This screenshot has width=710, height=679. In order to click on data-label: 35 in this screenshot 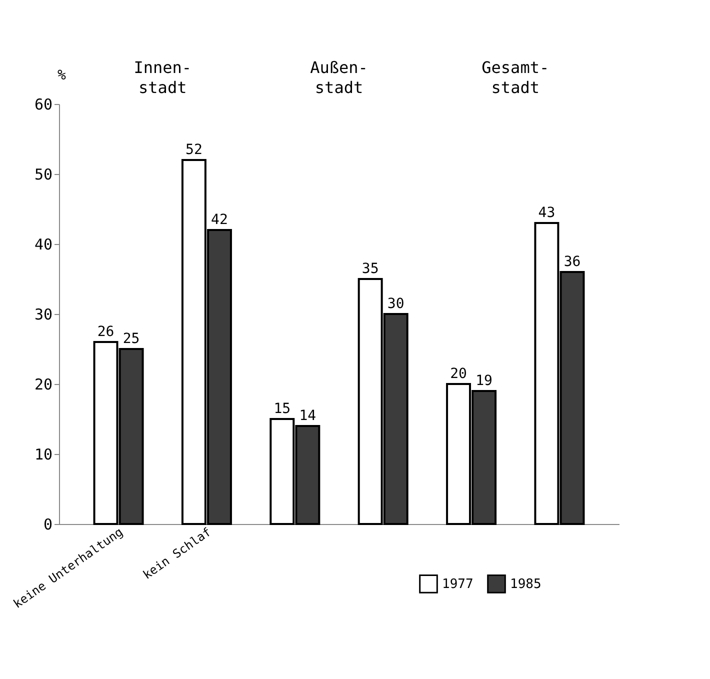, I will do `click(370, 269)`.